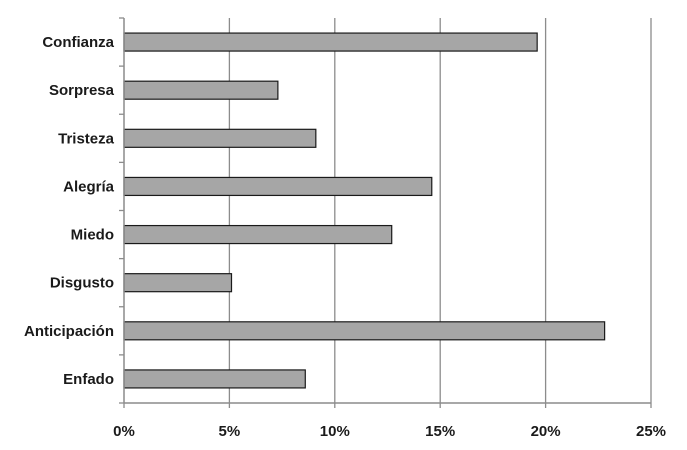 The width and height of the screenshot is (687, 450). I want to click on category-label-6: Anticipación, so click(69, 331).